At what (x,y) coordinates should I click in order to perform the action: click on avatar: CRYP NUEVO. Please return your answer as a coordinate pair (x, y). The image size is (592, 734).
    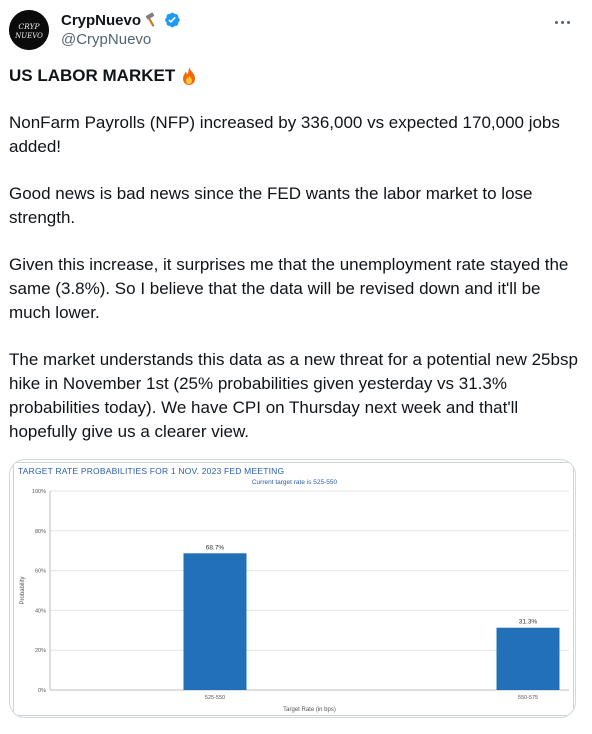
    Looking at the image, I should click on (29, 30).